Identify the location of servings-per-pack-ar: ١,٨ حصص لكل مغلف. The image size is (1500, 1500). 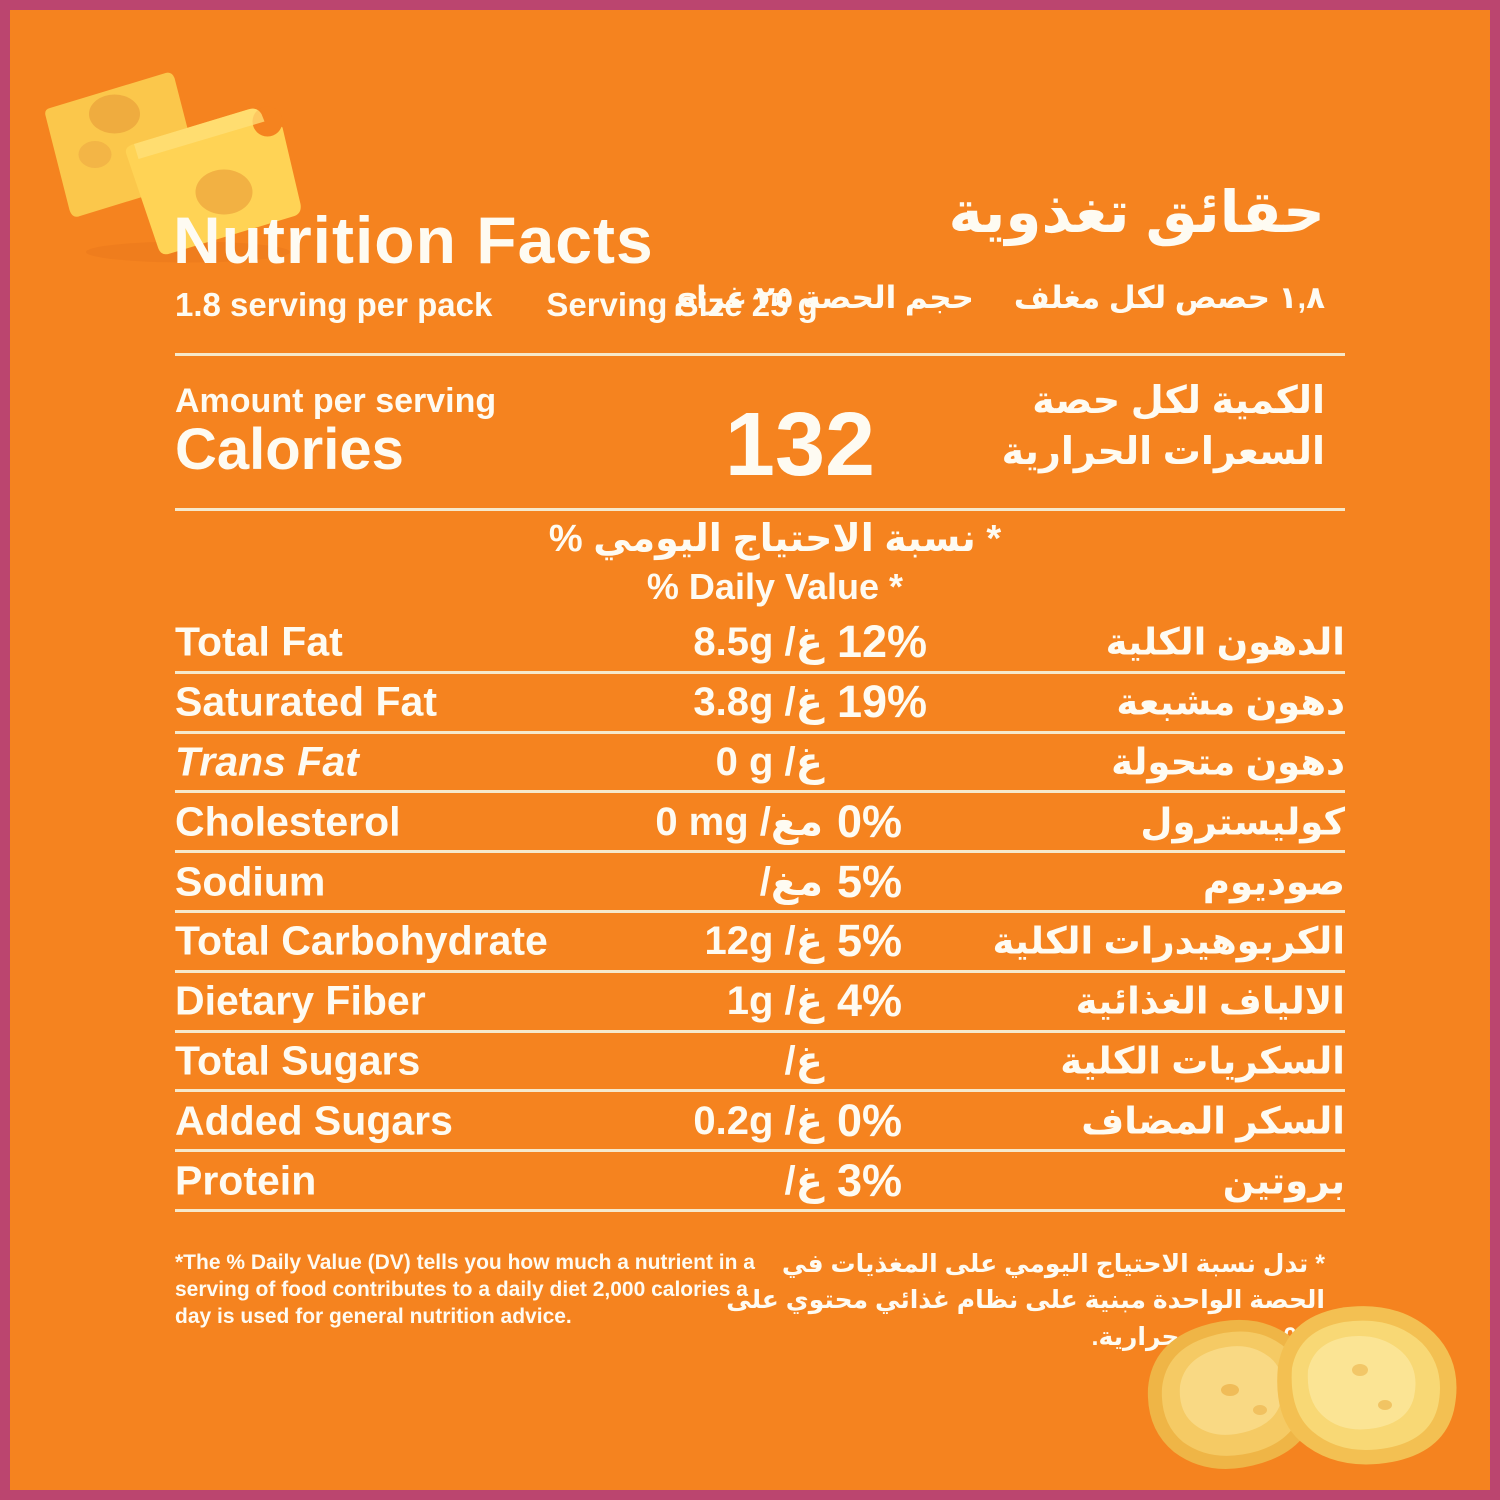
(1169, 297).